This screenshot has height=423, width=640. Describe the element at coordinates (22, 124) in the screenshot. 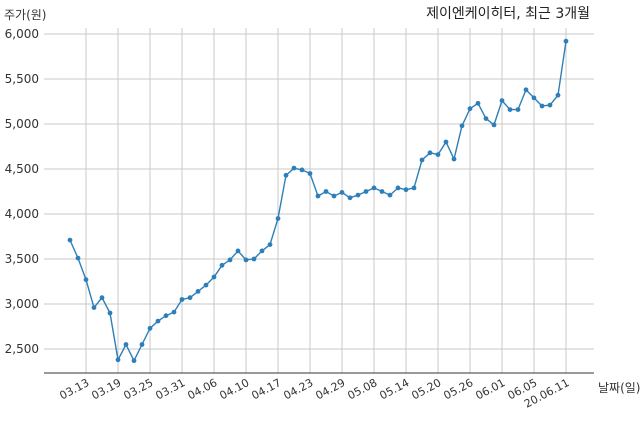

I see `y-tick-label: 5,000` at that location.